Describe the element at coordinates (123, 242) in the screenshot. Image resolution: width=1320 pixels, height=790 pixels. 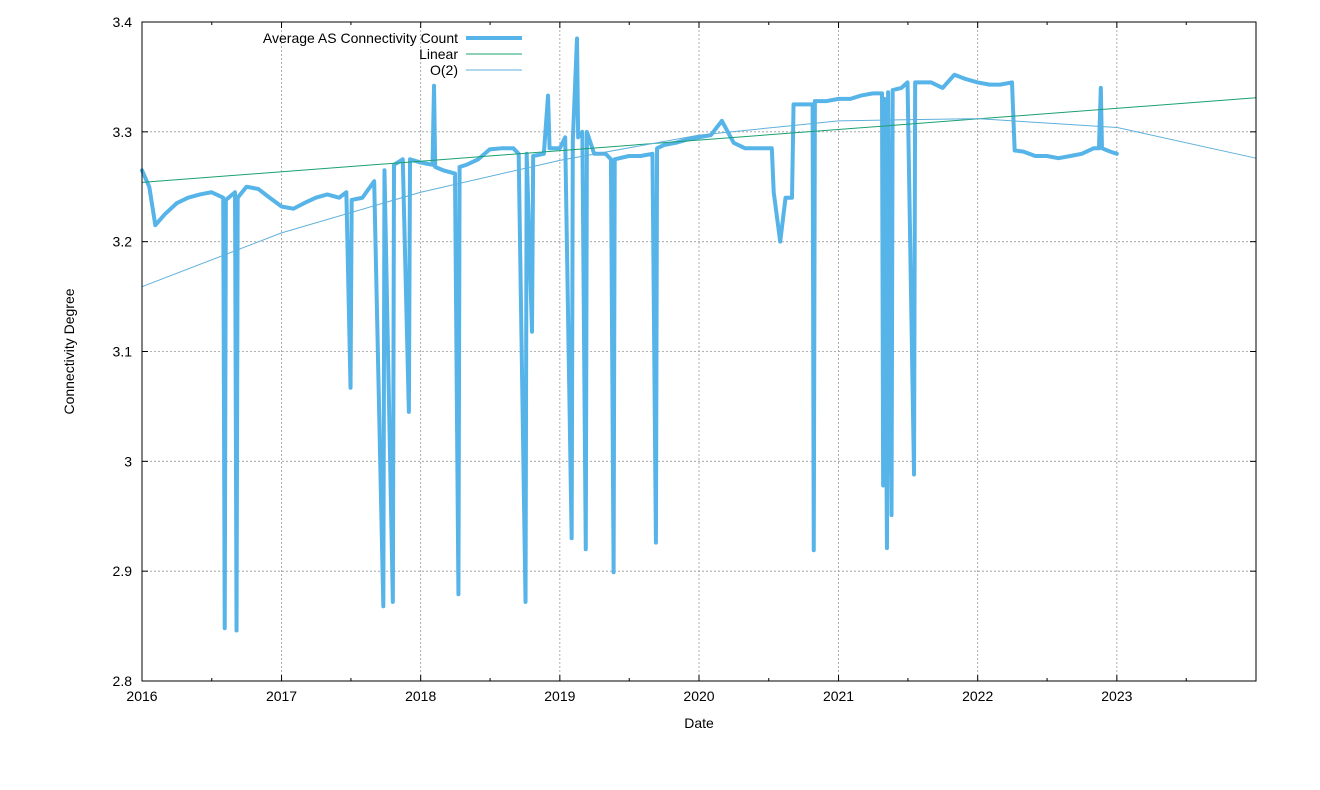
I see `y-tick-label: 3.2` at that location.